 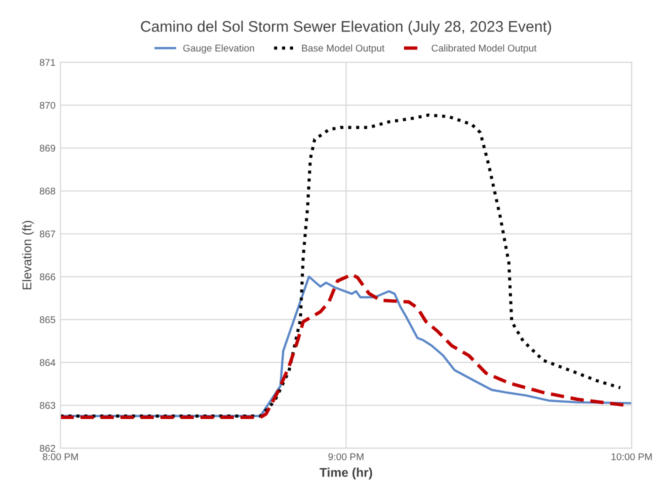 What do you see at coordinates (346, 27) in the screenshot?
I see `chart-title: Camino del Sol Storm Sewer Elevation (July 28, 2023 Event)` at bounding box center [346, 27].